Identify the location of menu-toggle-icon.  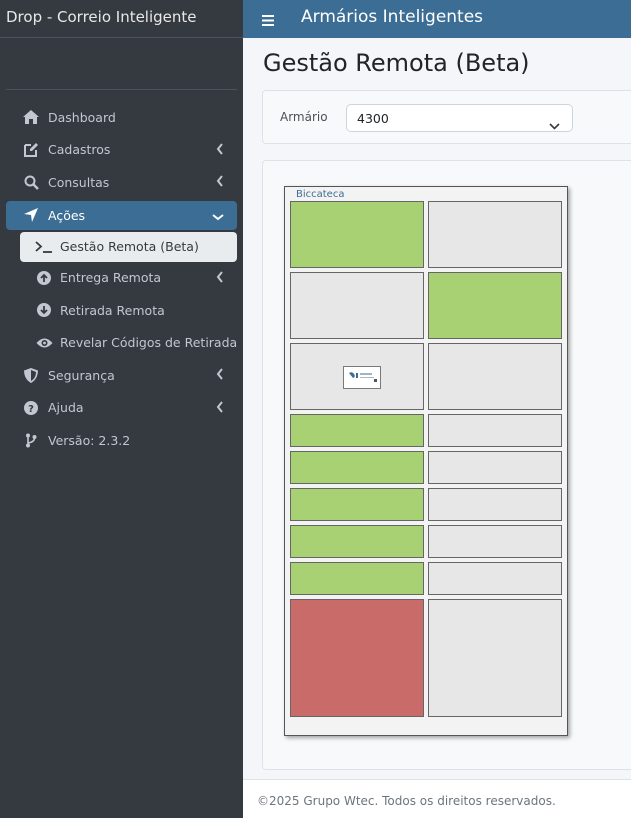
(268, 20).